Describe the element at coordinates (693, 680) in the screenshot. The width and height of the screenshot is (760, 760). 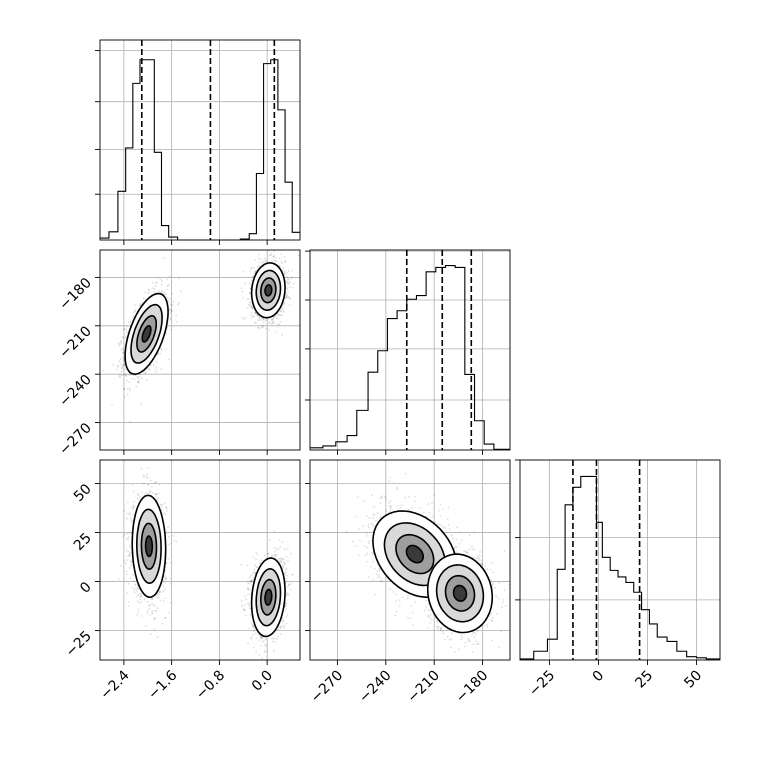
I see `x-tick-label-3: 50` at that location.